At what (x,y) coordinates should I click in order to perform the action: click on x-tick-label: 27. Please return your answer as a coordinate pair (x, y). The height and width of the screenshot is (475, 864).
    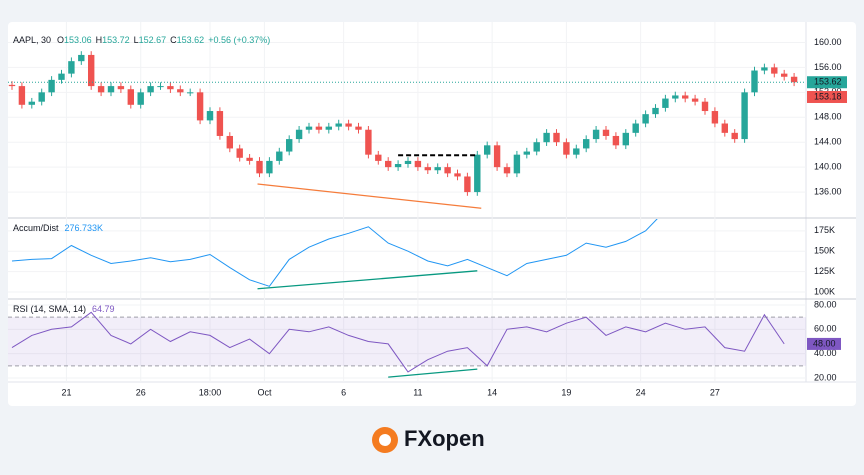
    Looking at the image, I should click on (715, 392).